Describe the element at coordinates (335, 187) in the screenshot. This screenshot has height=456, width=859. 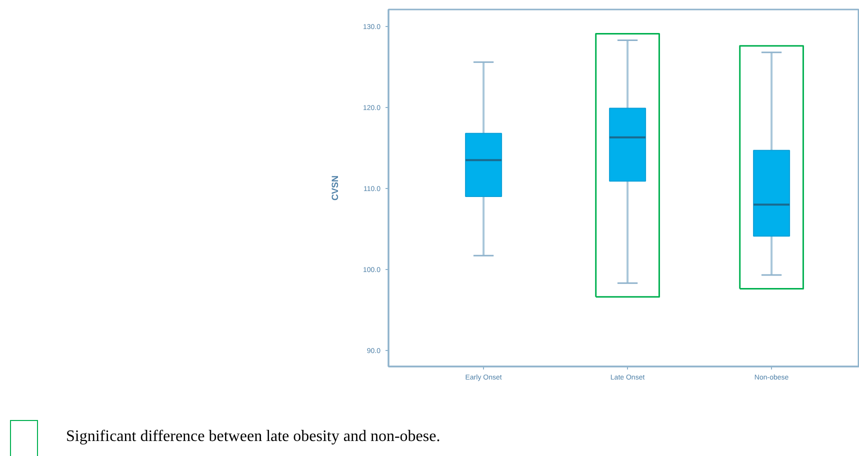
I see `y-axis-title: CVSN` at that location.